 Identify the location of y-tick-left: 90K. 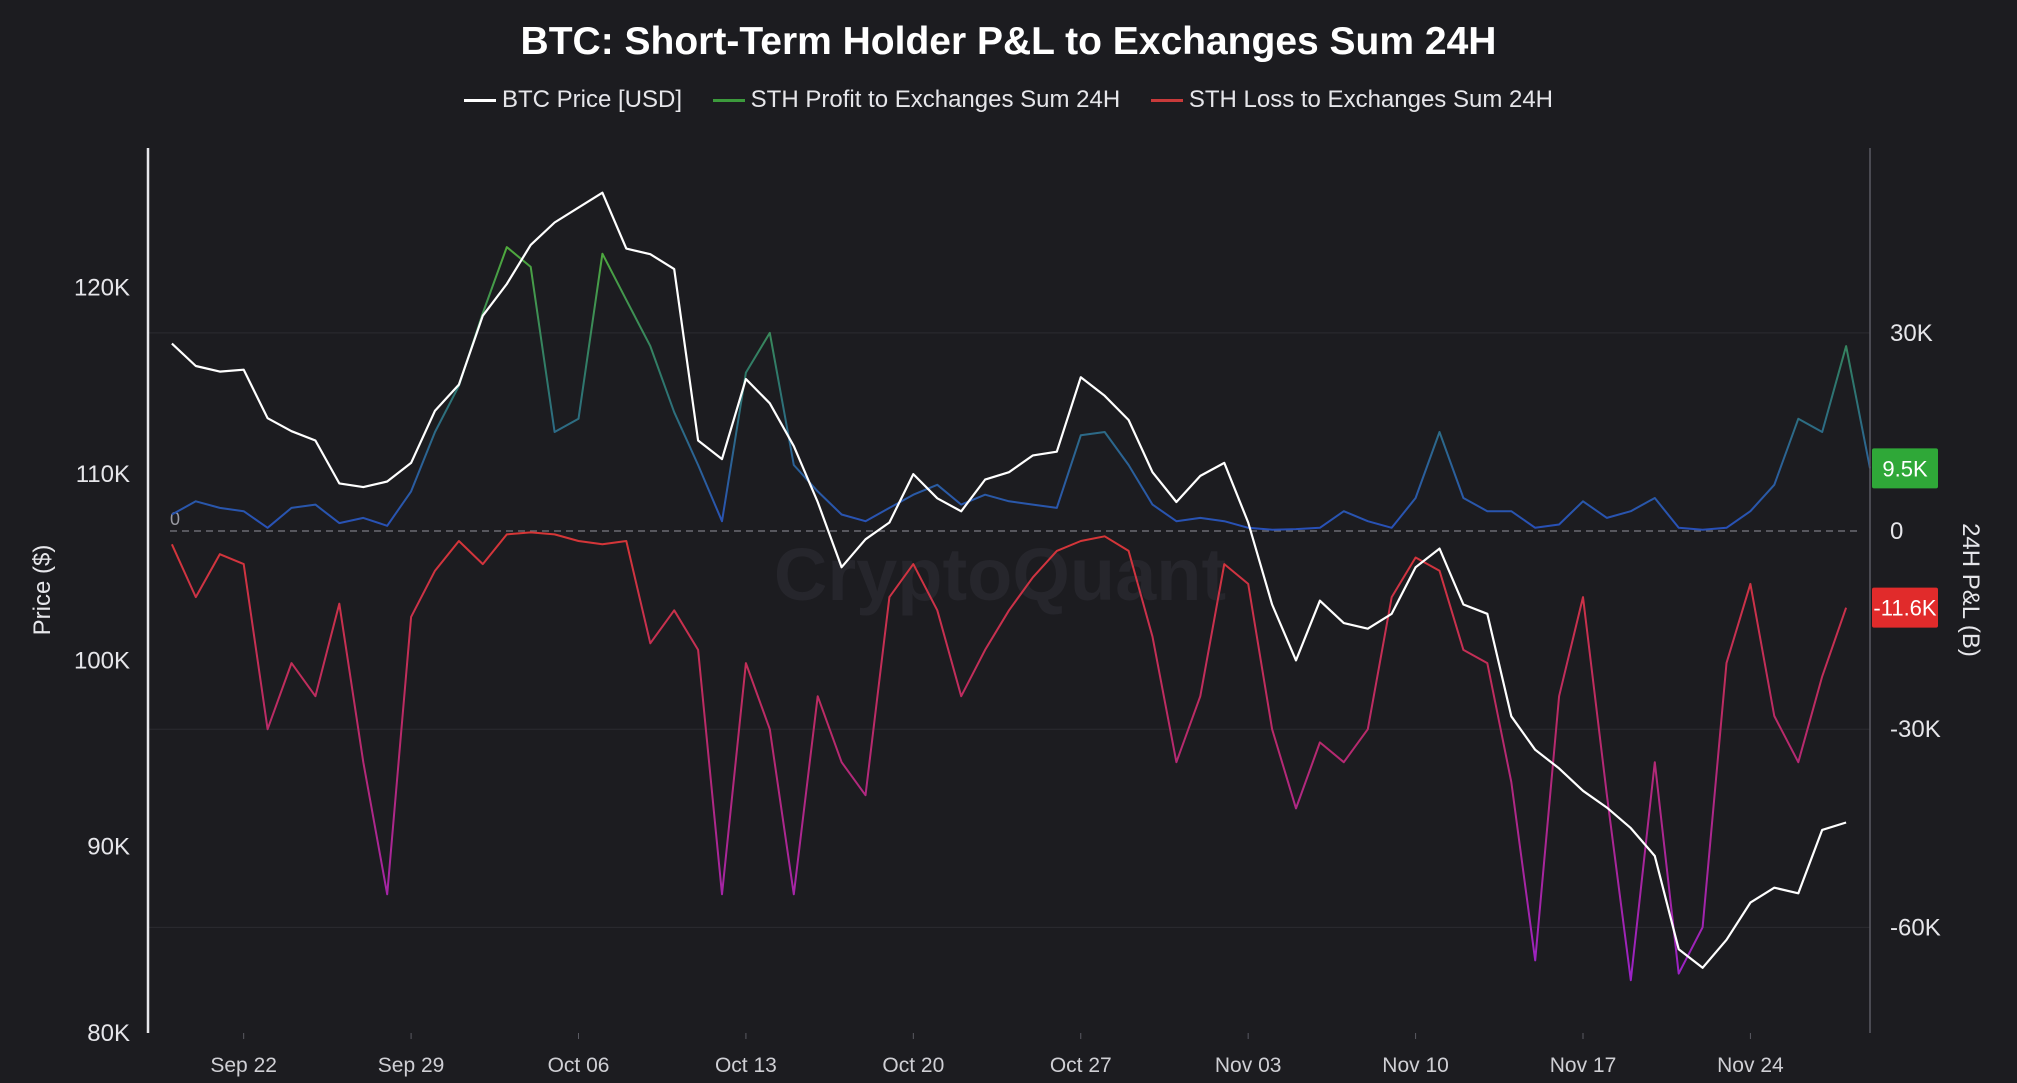
(108, 847).